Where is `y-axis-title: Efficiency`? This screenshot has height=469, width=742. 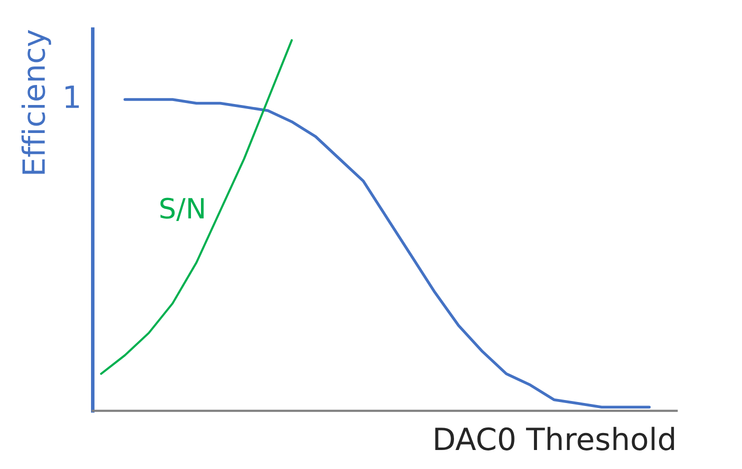 y-axis-title: Efficiency is located at coordinates (37, 102).